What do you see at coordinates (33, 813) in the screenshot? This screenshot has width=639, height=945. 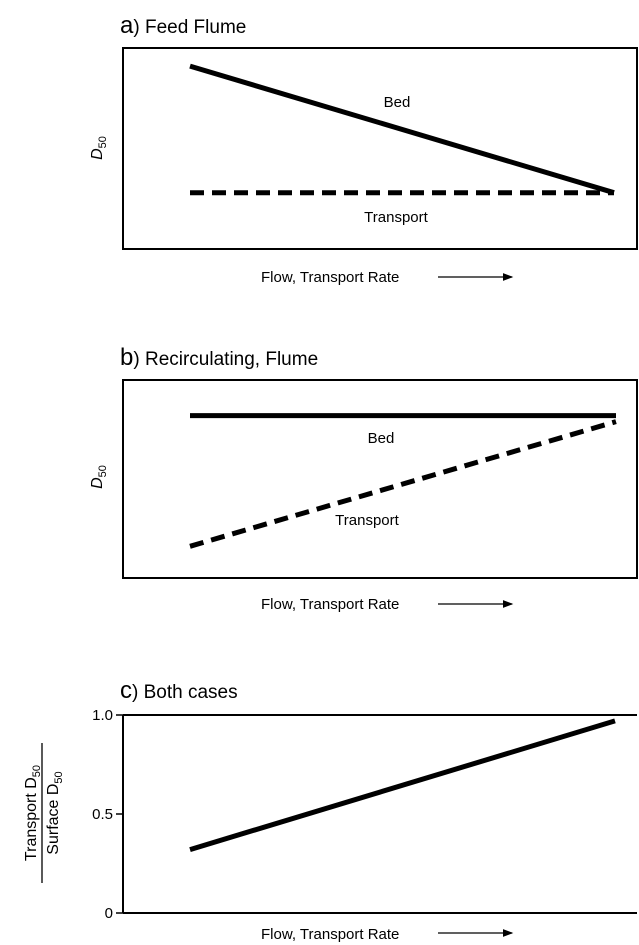 I see `panel-c-y-label-numerator: Transport D50` at bounding box center [33, 813].